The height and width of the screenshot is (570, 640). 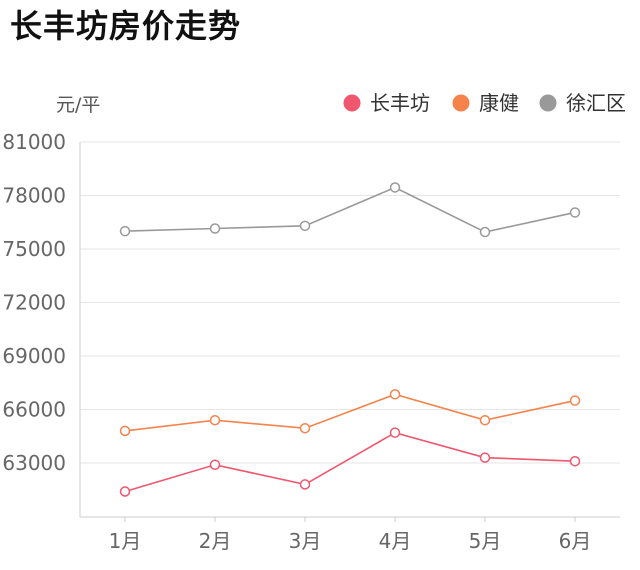 I want to click on y-tick-label: 72000, so click(x=34, y=303).